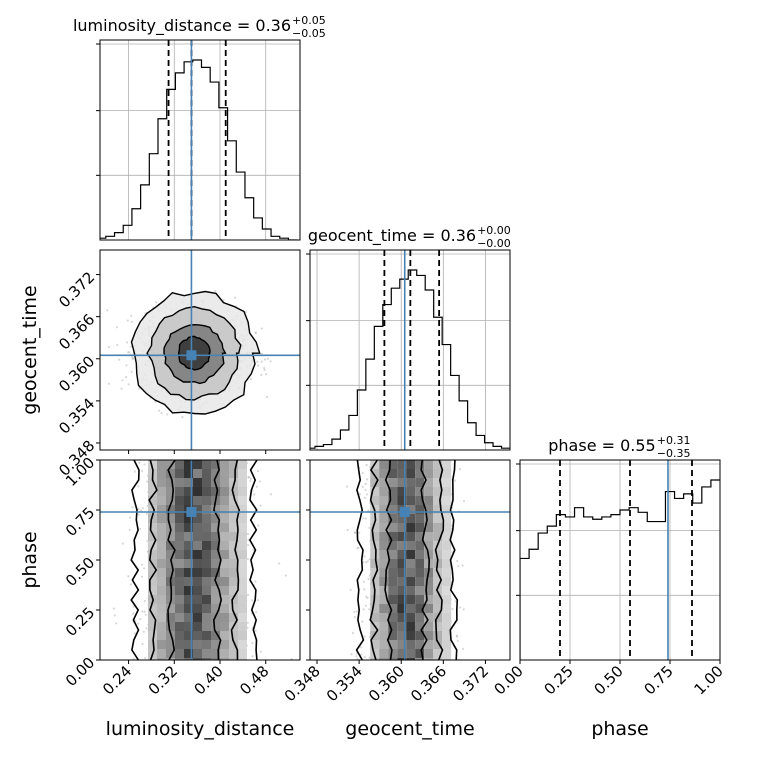  What do you see at coordinates (198, 563) in the screenshot?
I see `panel-luminosity_distance-phase` at bounding box center [198, 563].